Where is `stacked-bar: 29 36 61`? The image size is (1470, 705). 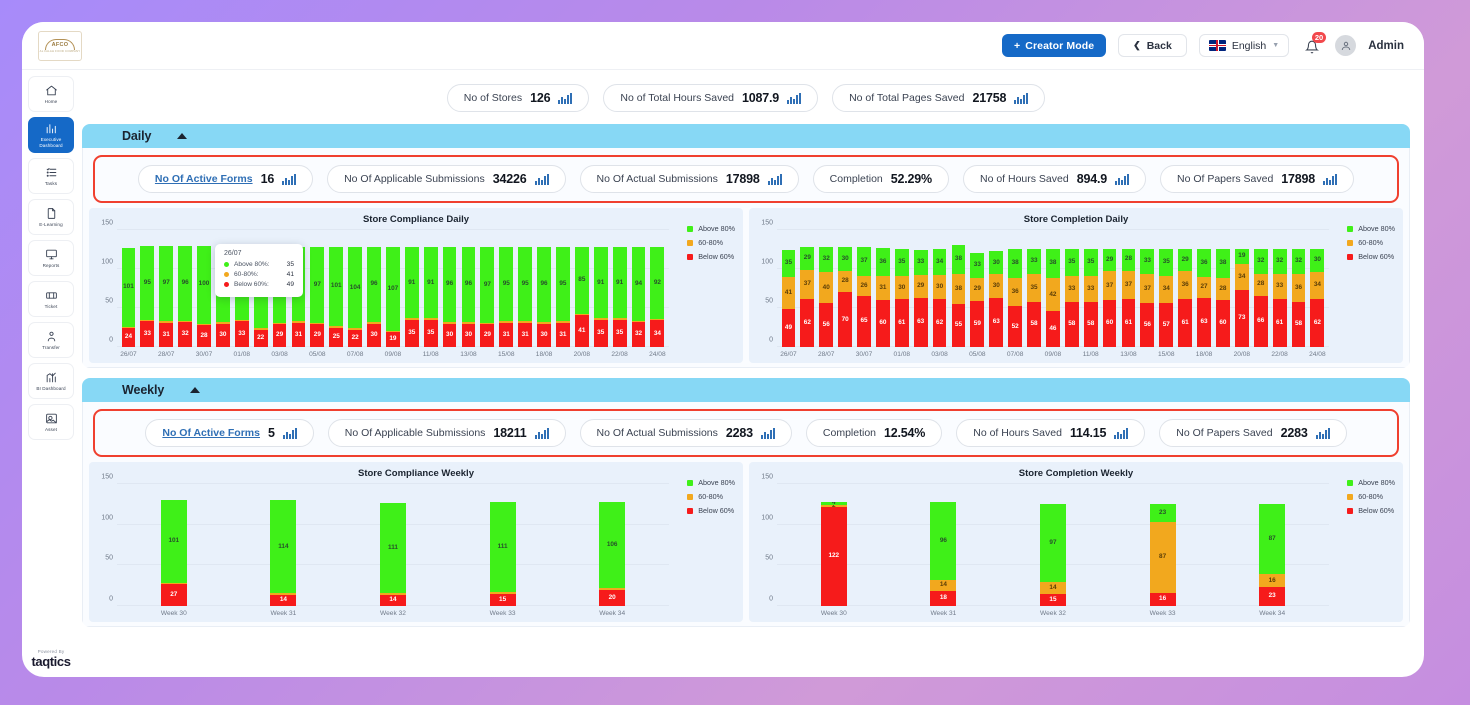 stacked-bar: 29 36 61 is located at coordinates (1185, 288).